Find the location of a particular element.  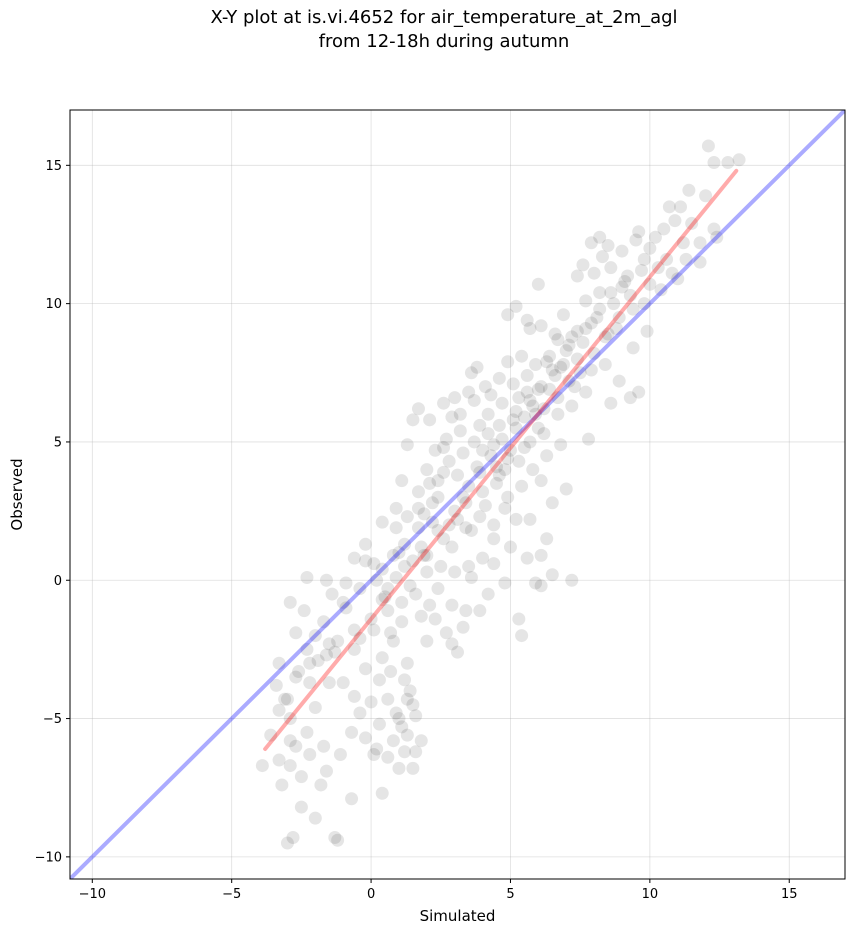

chart-title-line-2: from 12-18h during autumn is located at coordinates (444, 41).